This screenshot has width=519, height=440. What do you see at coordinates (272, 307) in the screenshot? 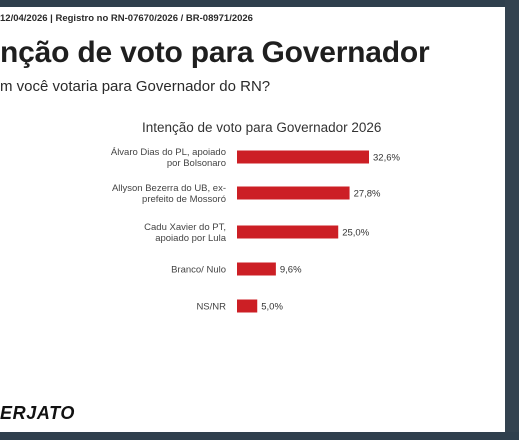
I see `value-label-4: 5,0%` at bounding box center [272, 307].